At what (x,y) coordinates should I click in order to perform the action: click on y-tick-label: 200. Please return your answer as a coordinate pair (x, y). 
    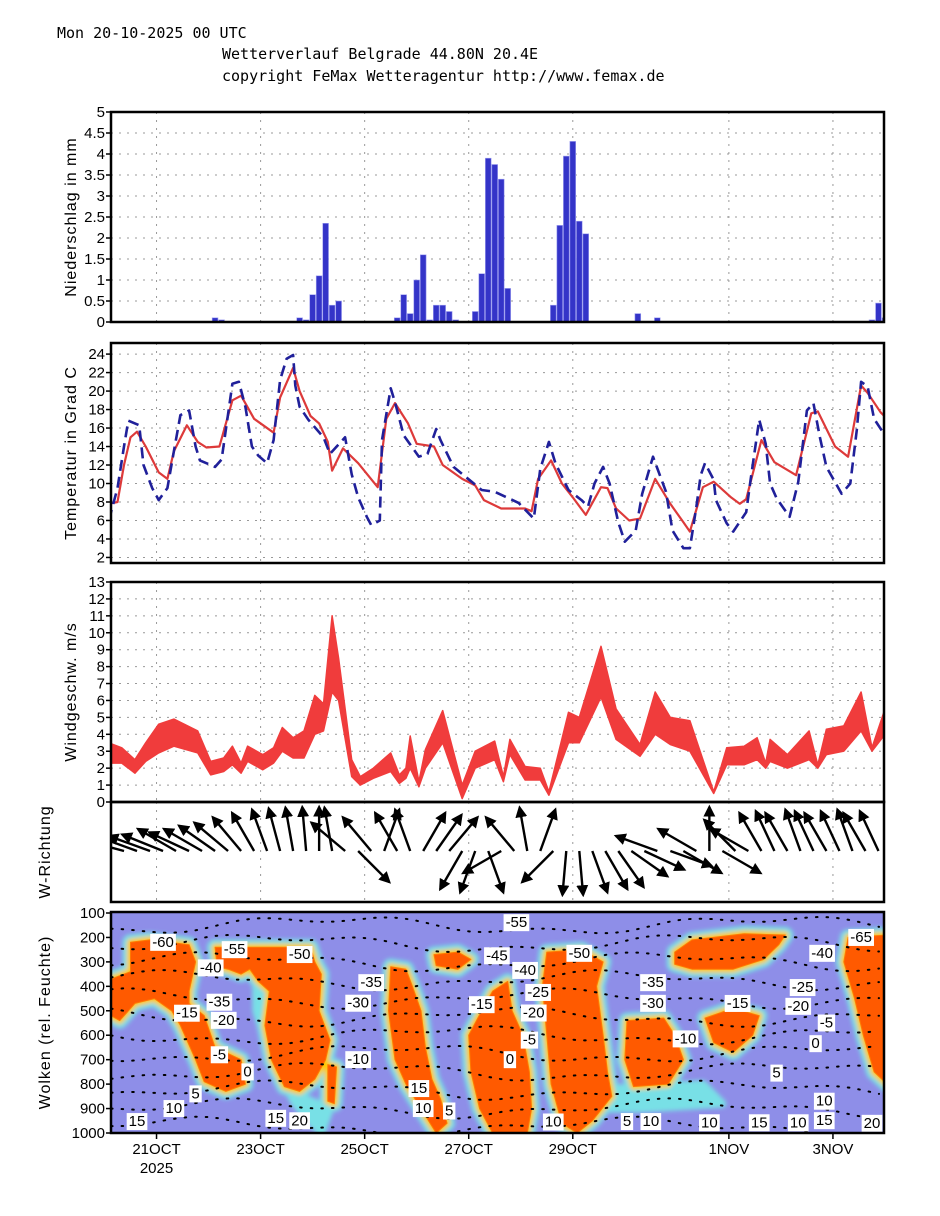
    Looking at the image, I should click on (92, 937).